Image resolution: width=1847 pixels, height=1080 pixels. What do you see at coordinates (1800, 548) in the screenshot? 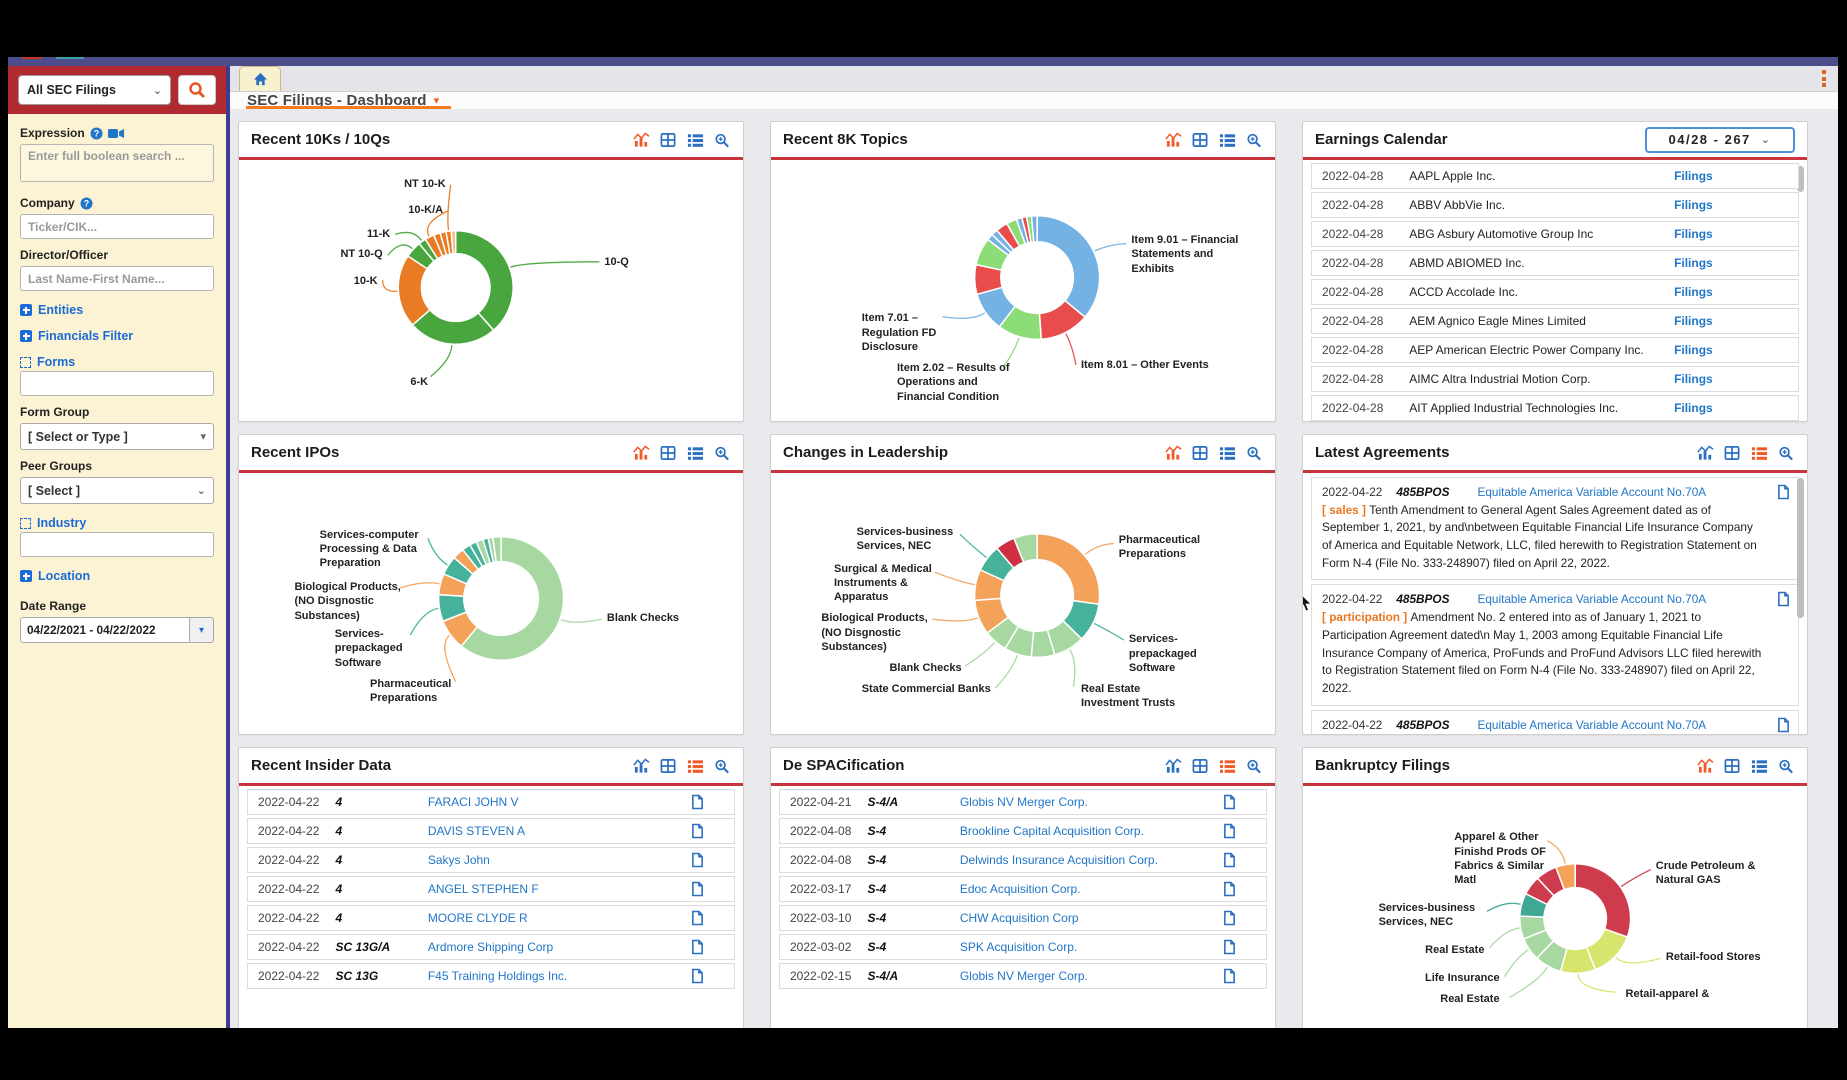
I see `scrollbar-thumb` at bounding box center [1800, 548].